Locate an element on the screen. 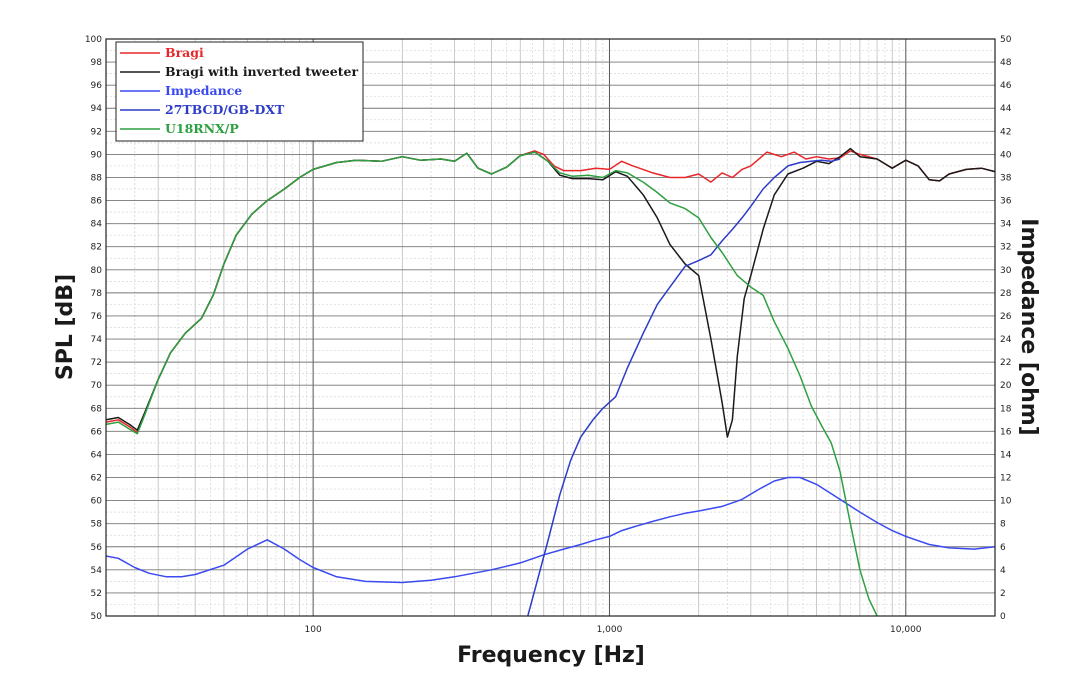 Image resolution: width=1080 pixels, height=685 pixels. y-tick-label-left: 54 is located at coordinates (97, 571).